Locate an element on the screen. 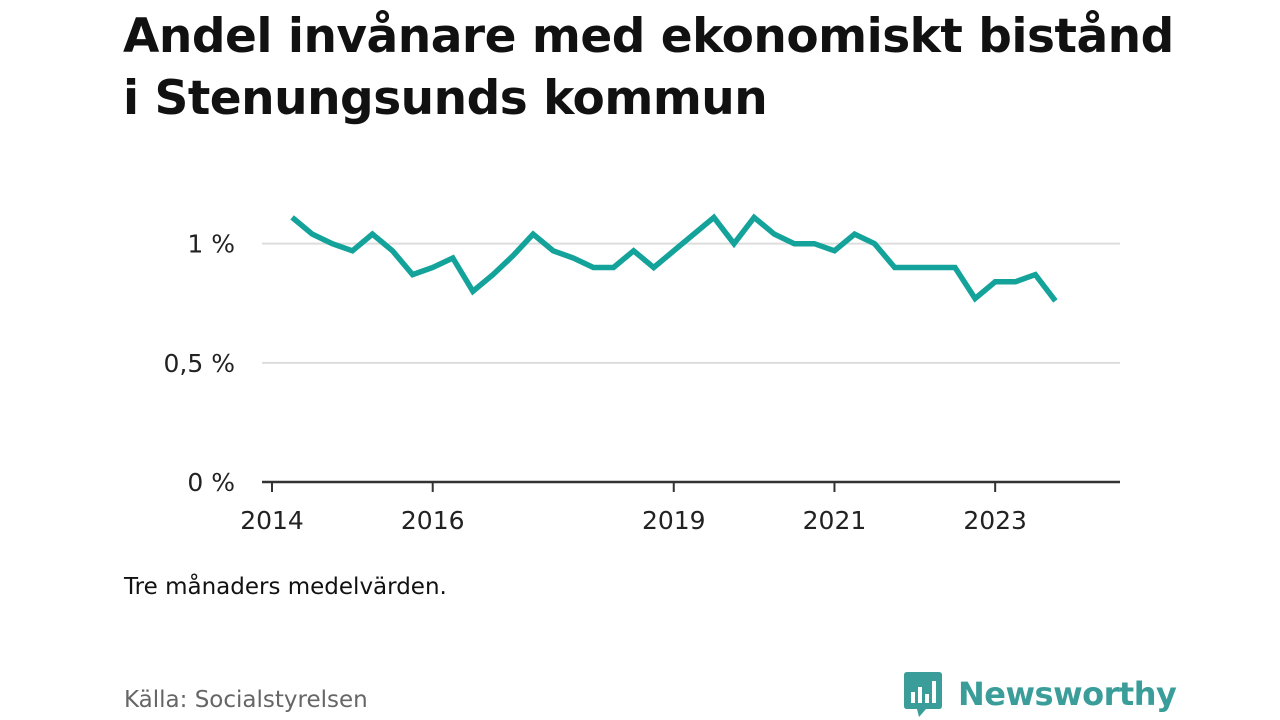 The image size is (1280, 720). data-points is located at coordinates (673, 259).